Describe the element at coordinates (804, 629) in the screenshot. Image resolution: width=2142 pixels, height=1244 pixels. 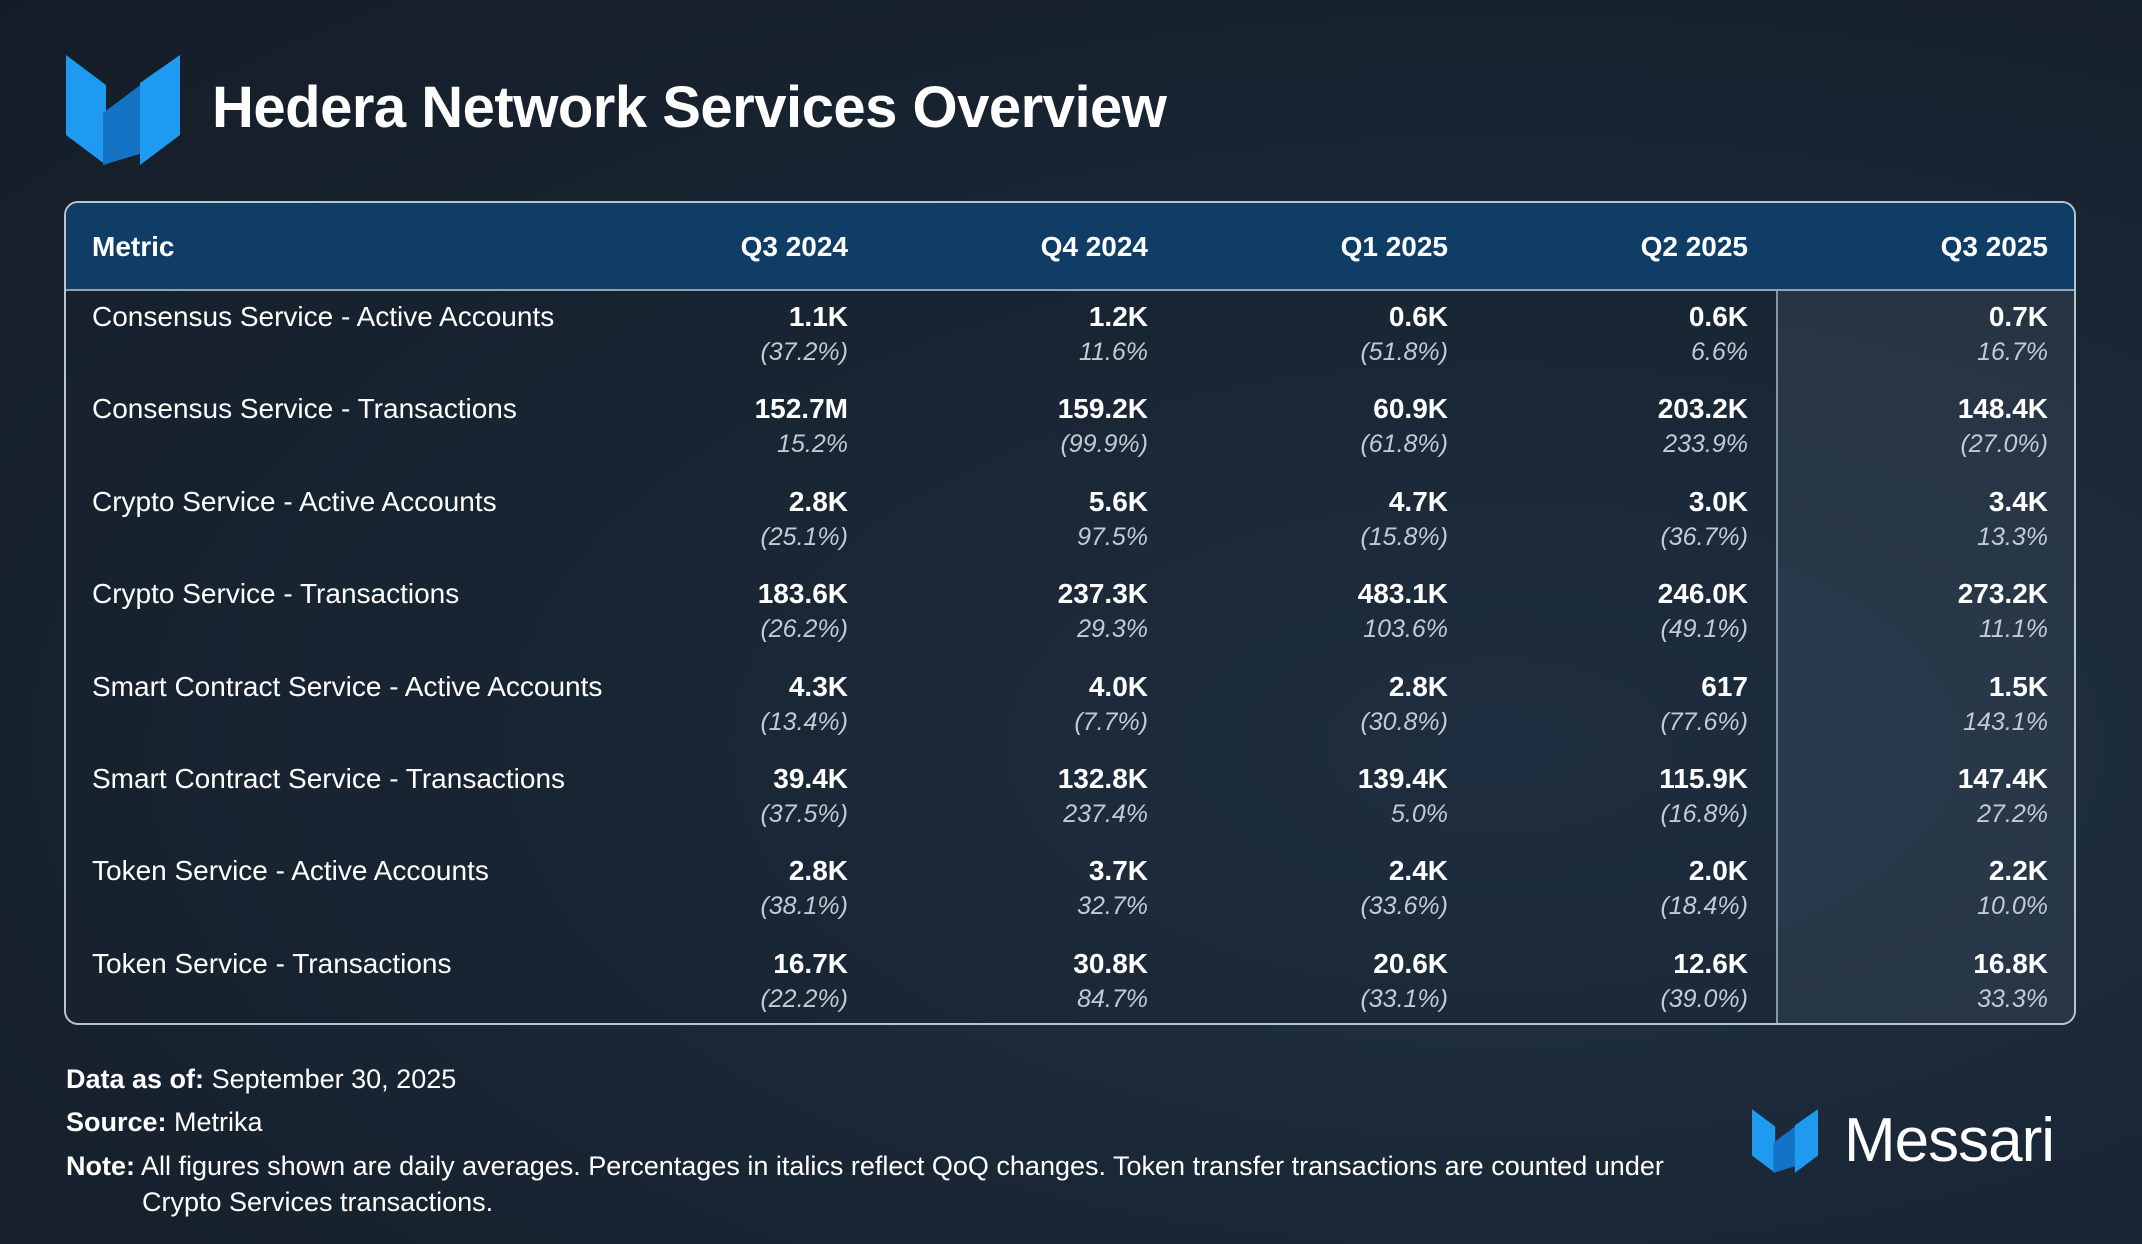
I see `qoq-change: (26.2%)` at that location.